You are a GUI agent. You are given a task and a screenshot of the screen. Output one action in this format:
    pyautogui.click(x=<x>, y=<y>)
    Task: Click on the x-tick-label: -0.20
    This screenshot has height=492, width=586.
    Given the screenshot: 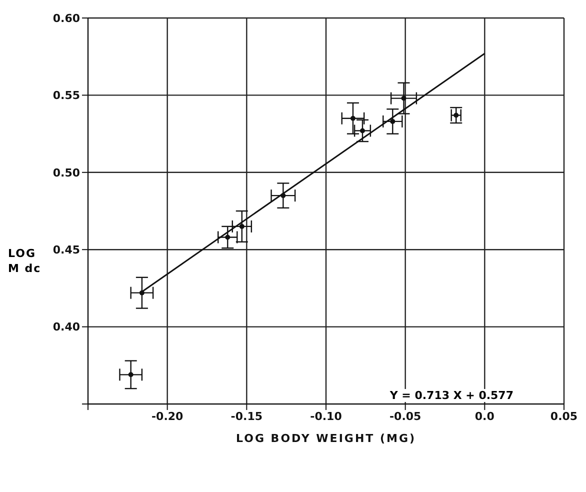 What is the action you would take?
    pyautogui.click(x=167, y=416)
    